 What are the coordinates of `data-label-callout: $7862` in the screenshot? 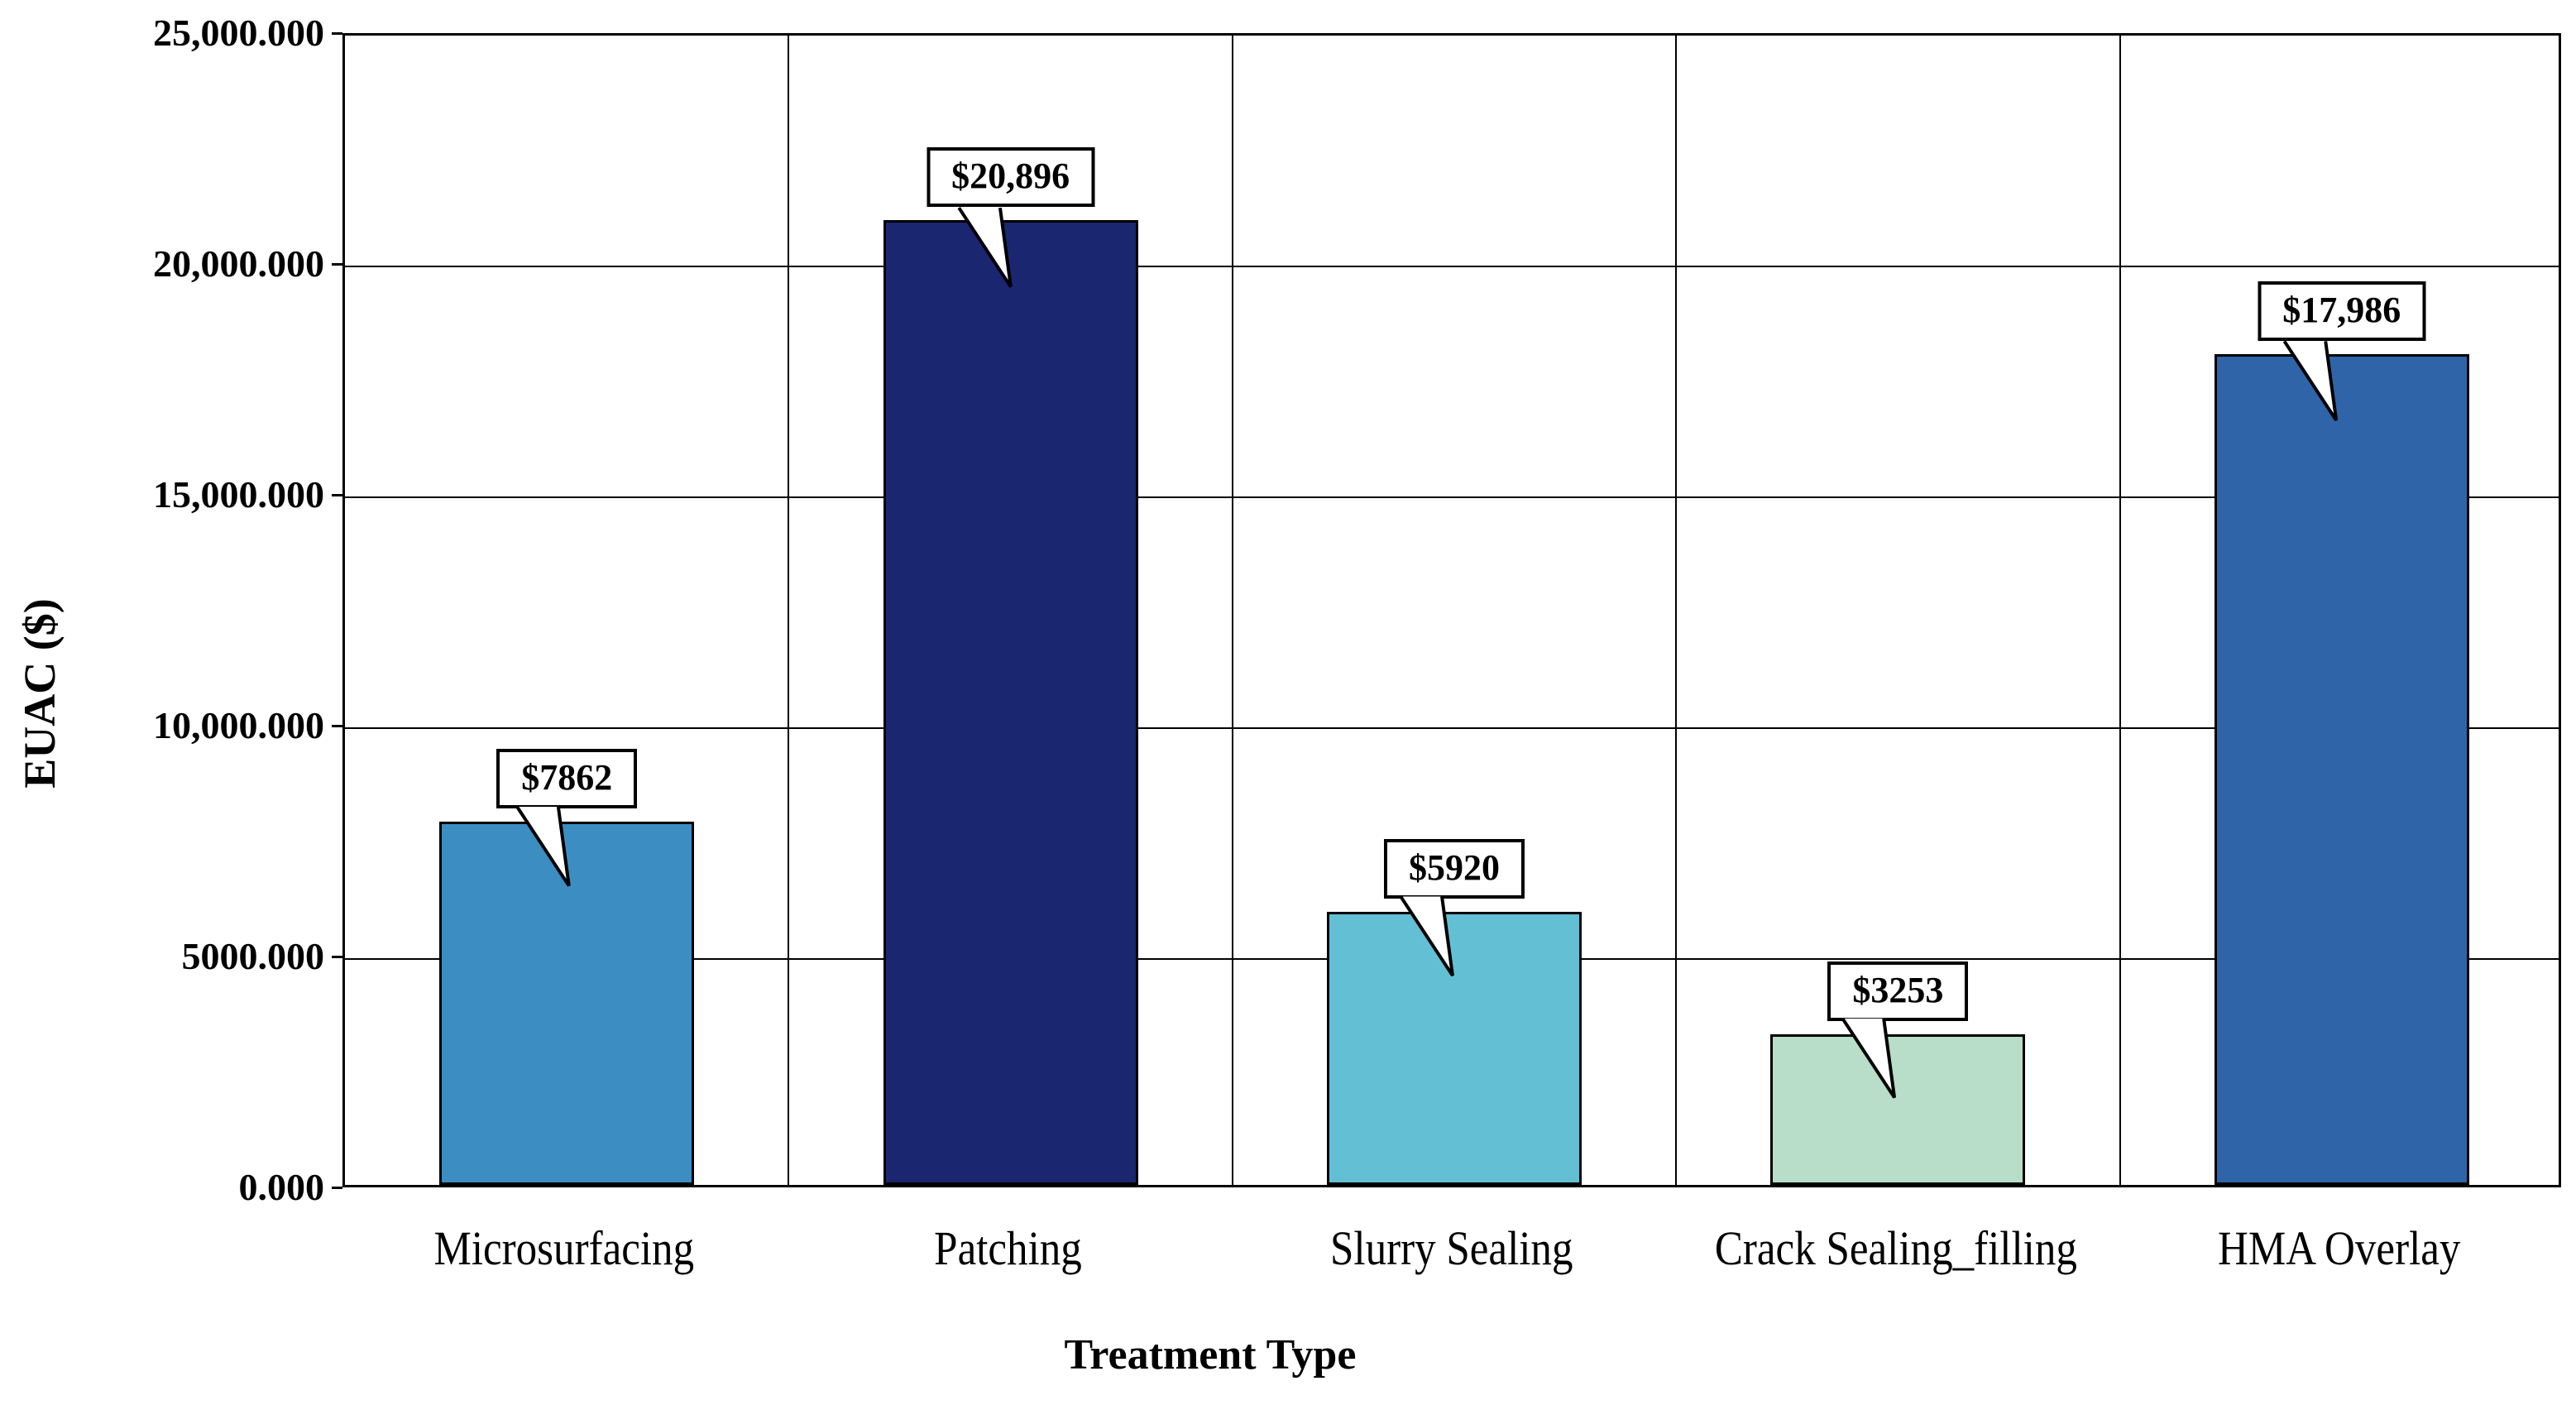 It's located at (567, 778).